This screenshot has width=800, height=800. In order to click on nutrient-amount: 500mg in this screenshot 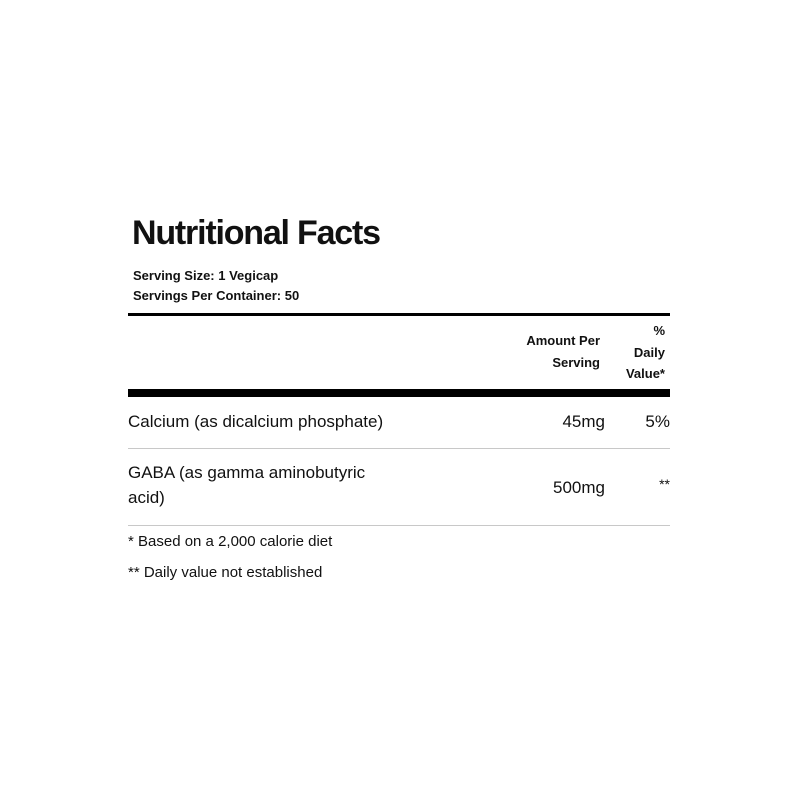, I will do `click(579, 487)`.